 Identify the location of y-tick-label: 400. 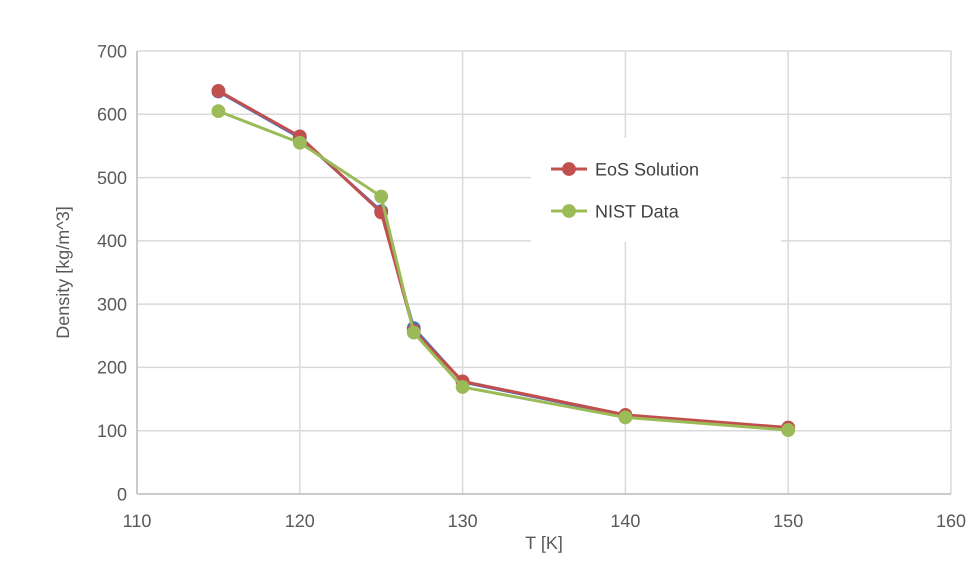
(111, 241).